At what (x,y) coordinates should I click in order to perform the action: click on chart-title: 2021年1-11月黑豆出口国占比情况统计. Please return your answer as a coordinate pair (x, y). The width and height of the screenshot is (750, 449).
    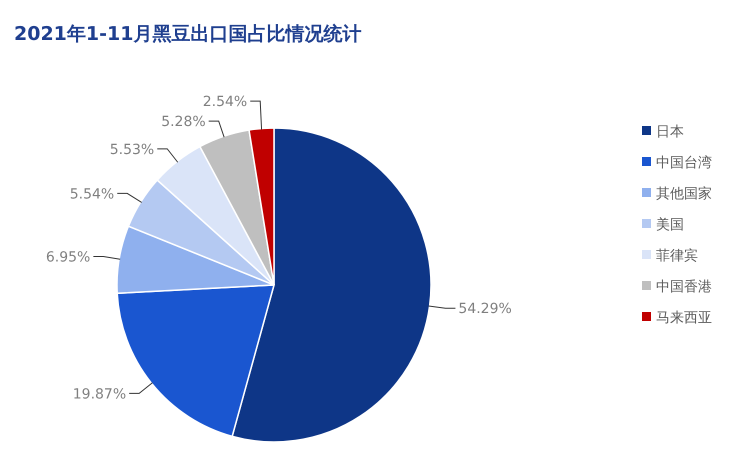
    Looking at the image, I should click on (188, 34).